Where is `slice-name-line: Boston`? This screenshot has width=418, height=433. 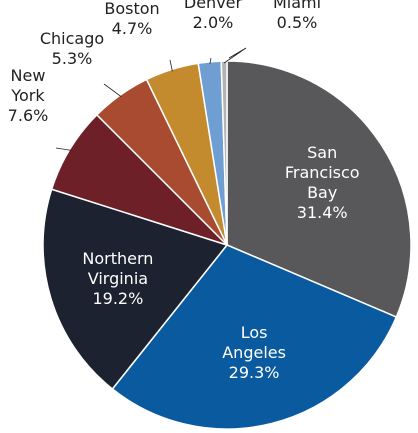 slice-name-line: Boston is located at coordinates (131, 9).